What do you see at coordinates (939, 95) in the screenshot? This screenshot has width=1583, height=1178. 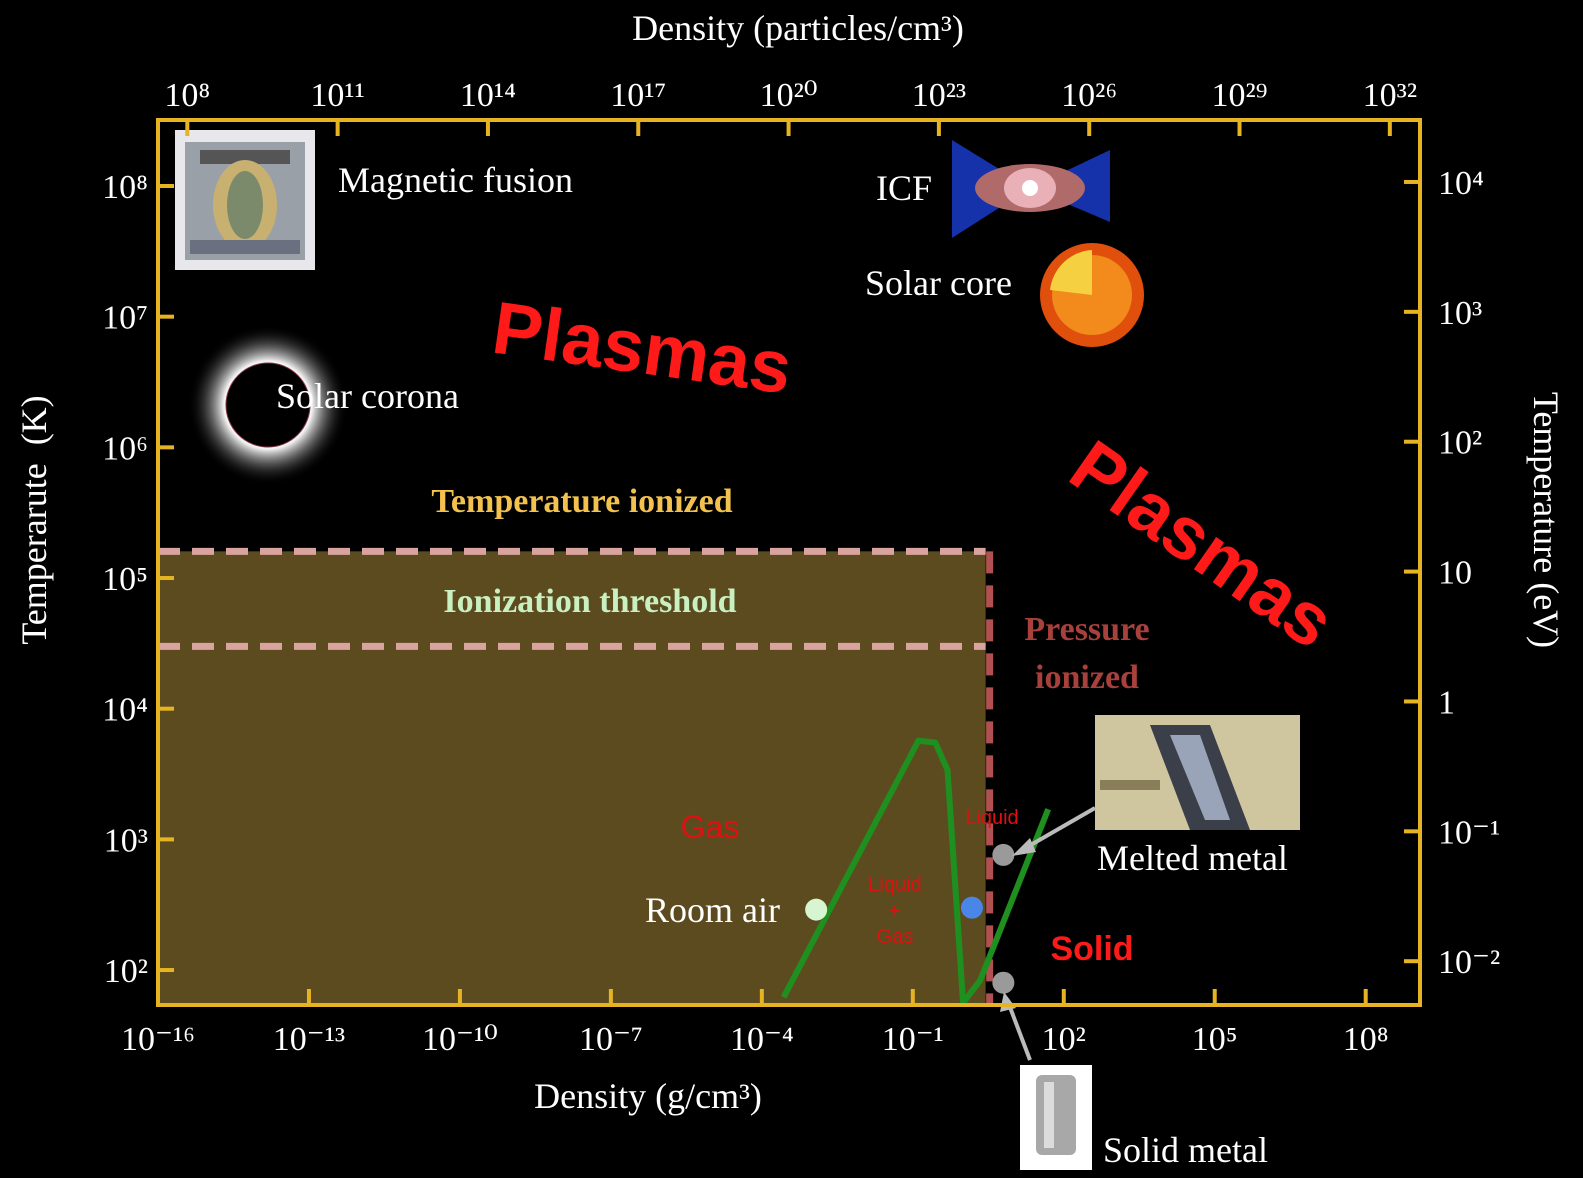 I see `x2-tick-label: 10²³` at bounding box center [939, 95].